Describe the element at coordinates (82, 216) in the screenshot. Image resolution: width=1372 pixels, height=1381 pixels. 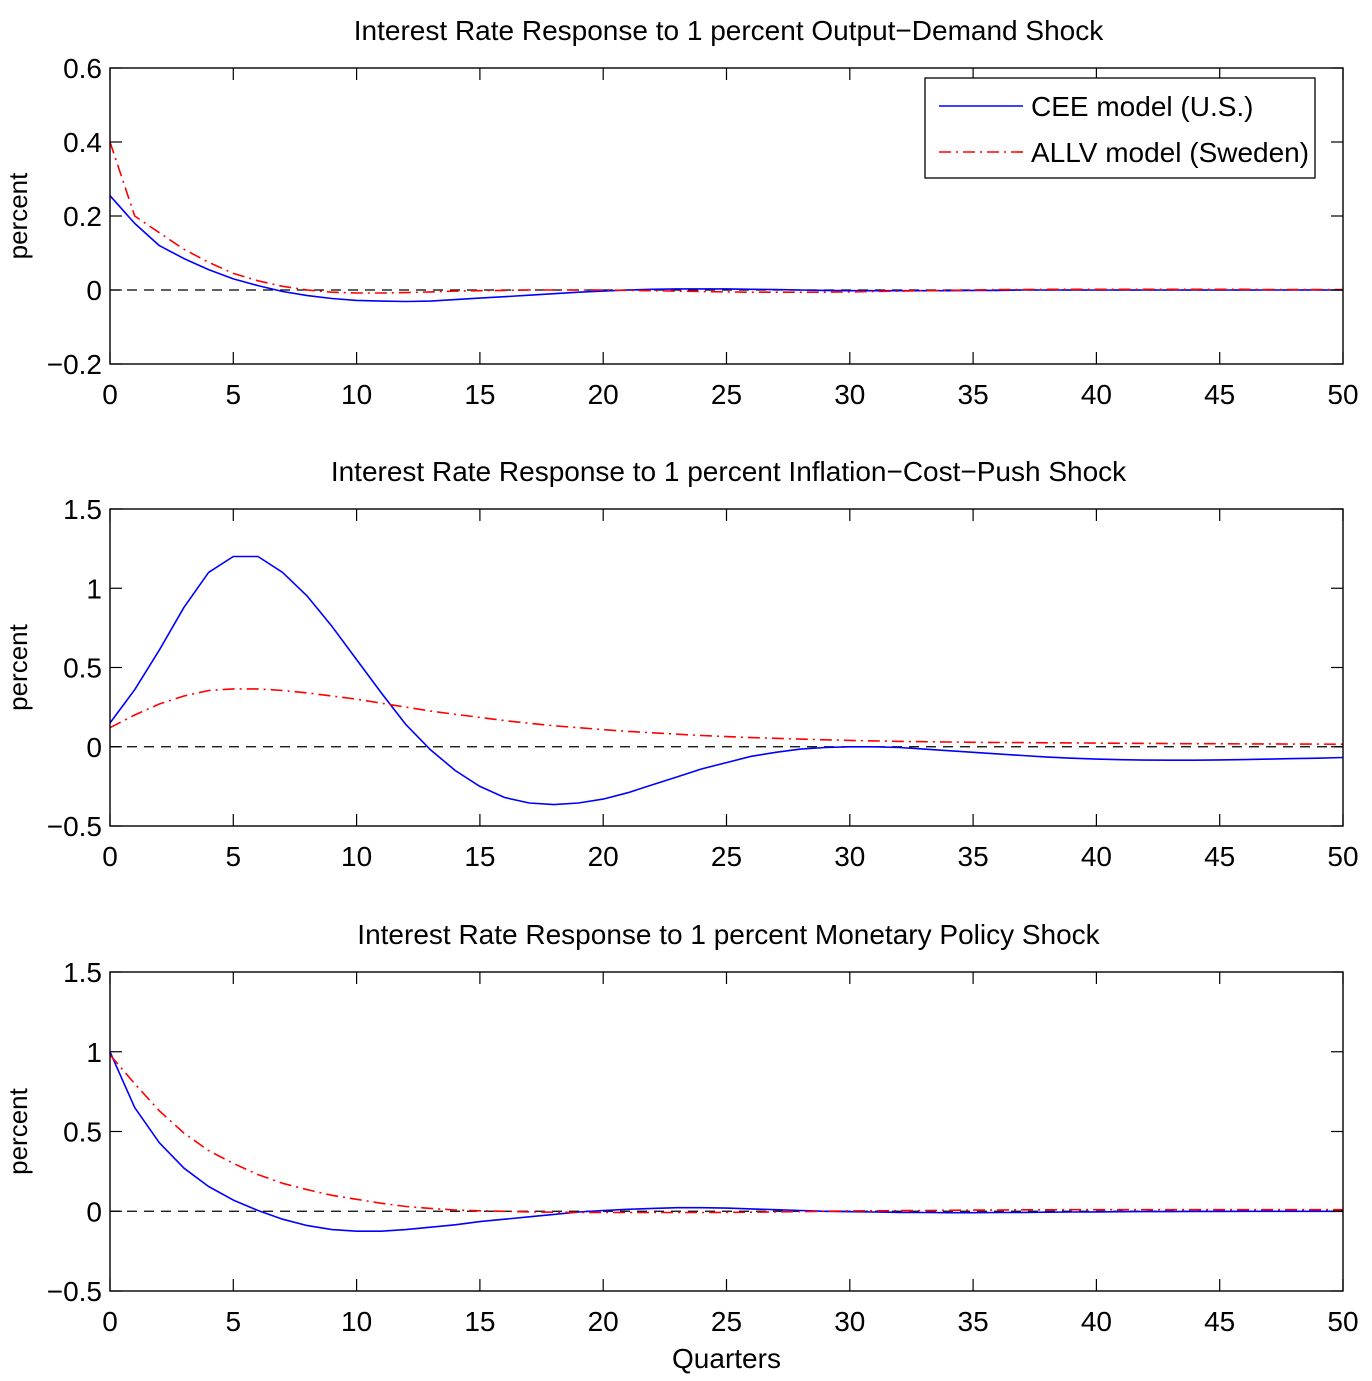
I see `y-tick-label: 0.2` at that location.